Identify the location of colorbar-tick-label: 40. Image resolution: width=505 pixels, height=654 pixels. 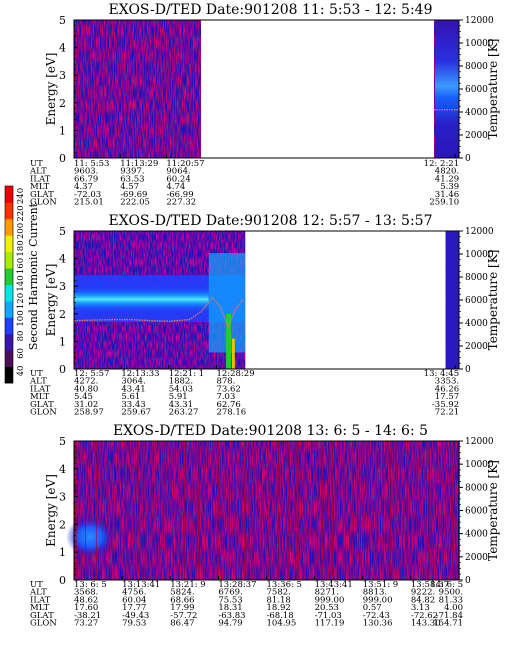
(21, 371).